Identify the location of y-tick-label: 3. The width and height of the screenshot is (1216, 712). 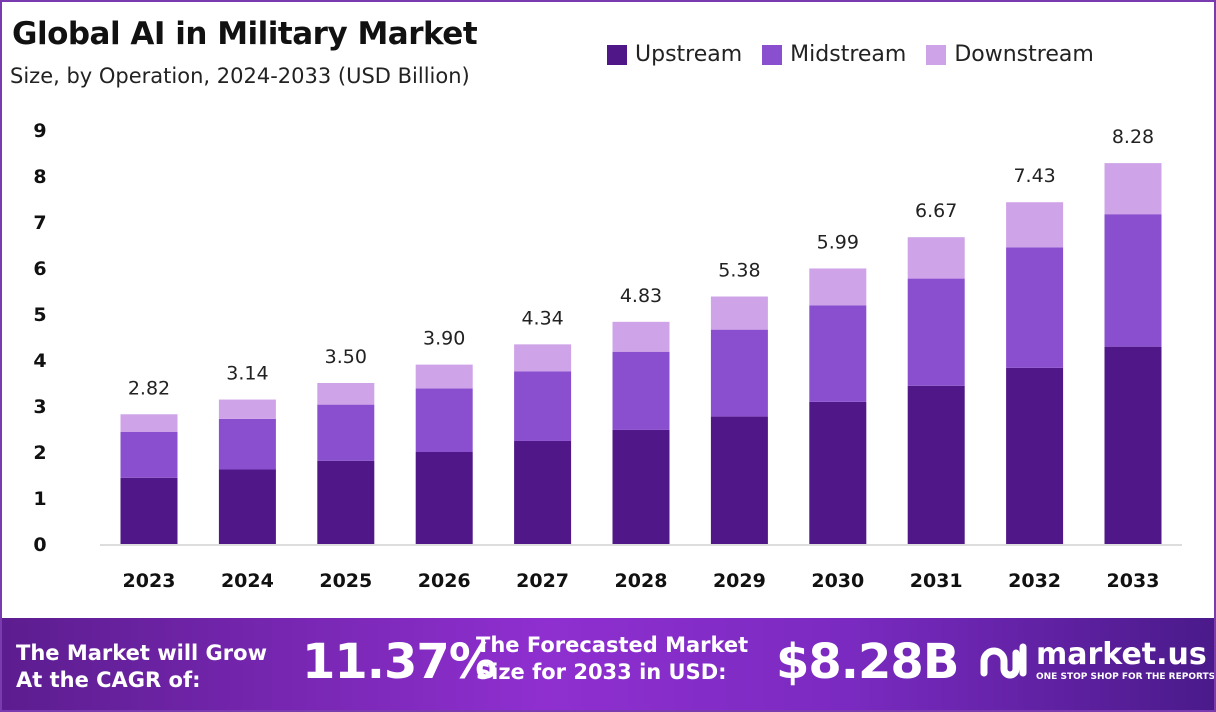
(39, 407).